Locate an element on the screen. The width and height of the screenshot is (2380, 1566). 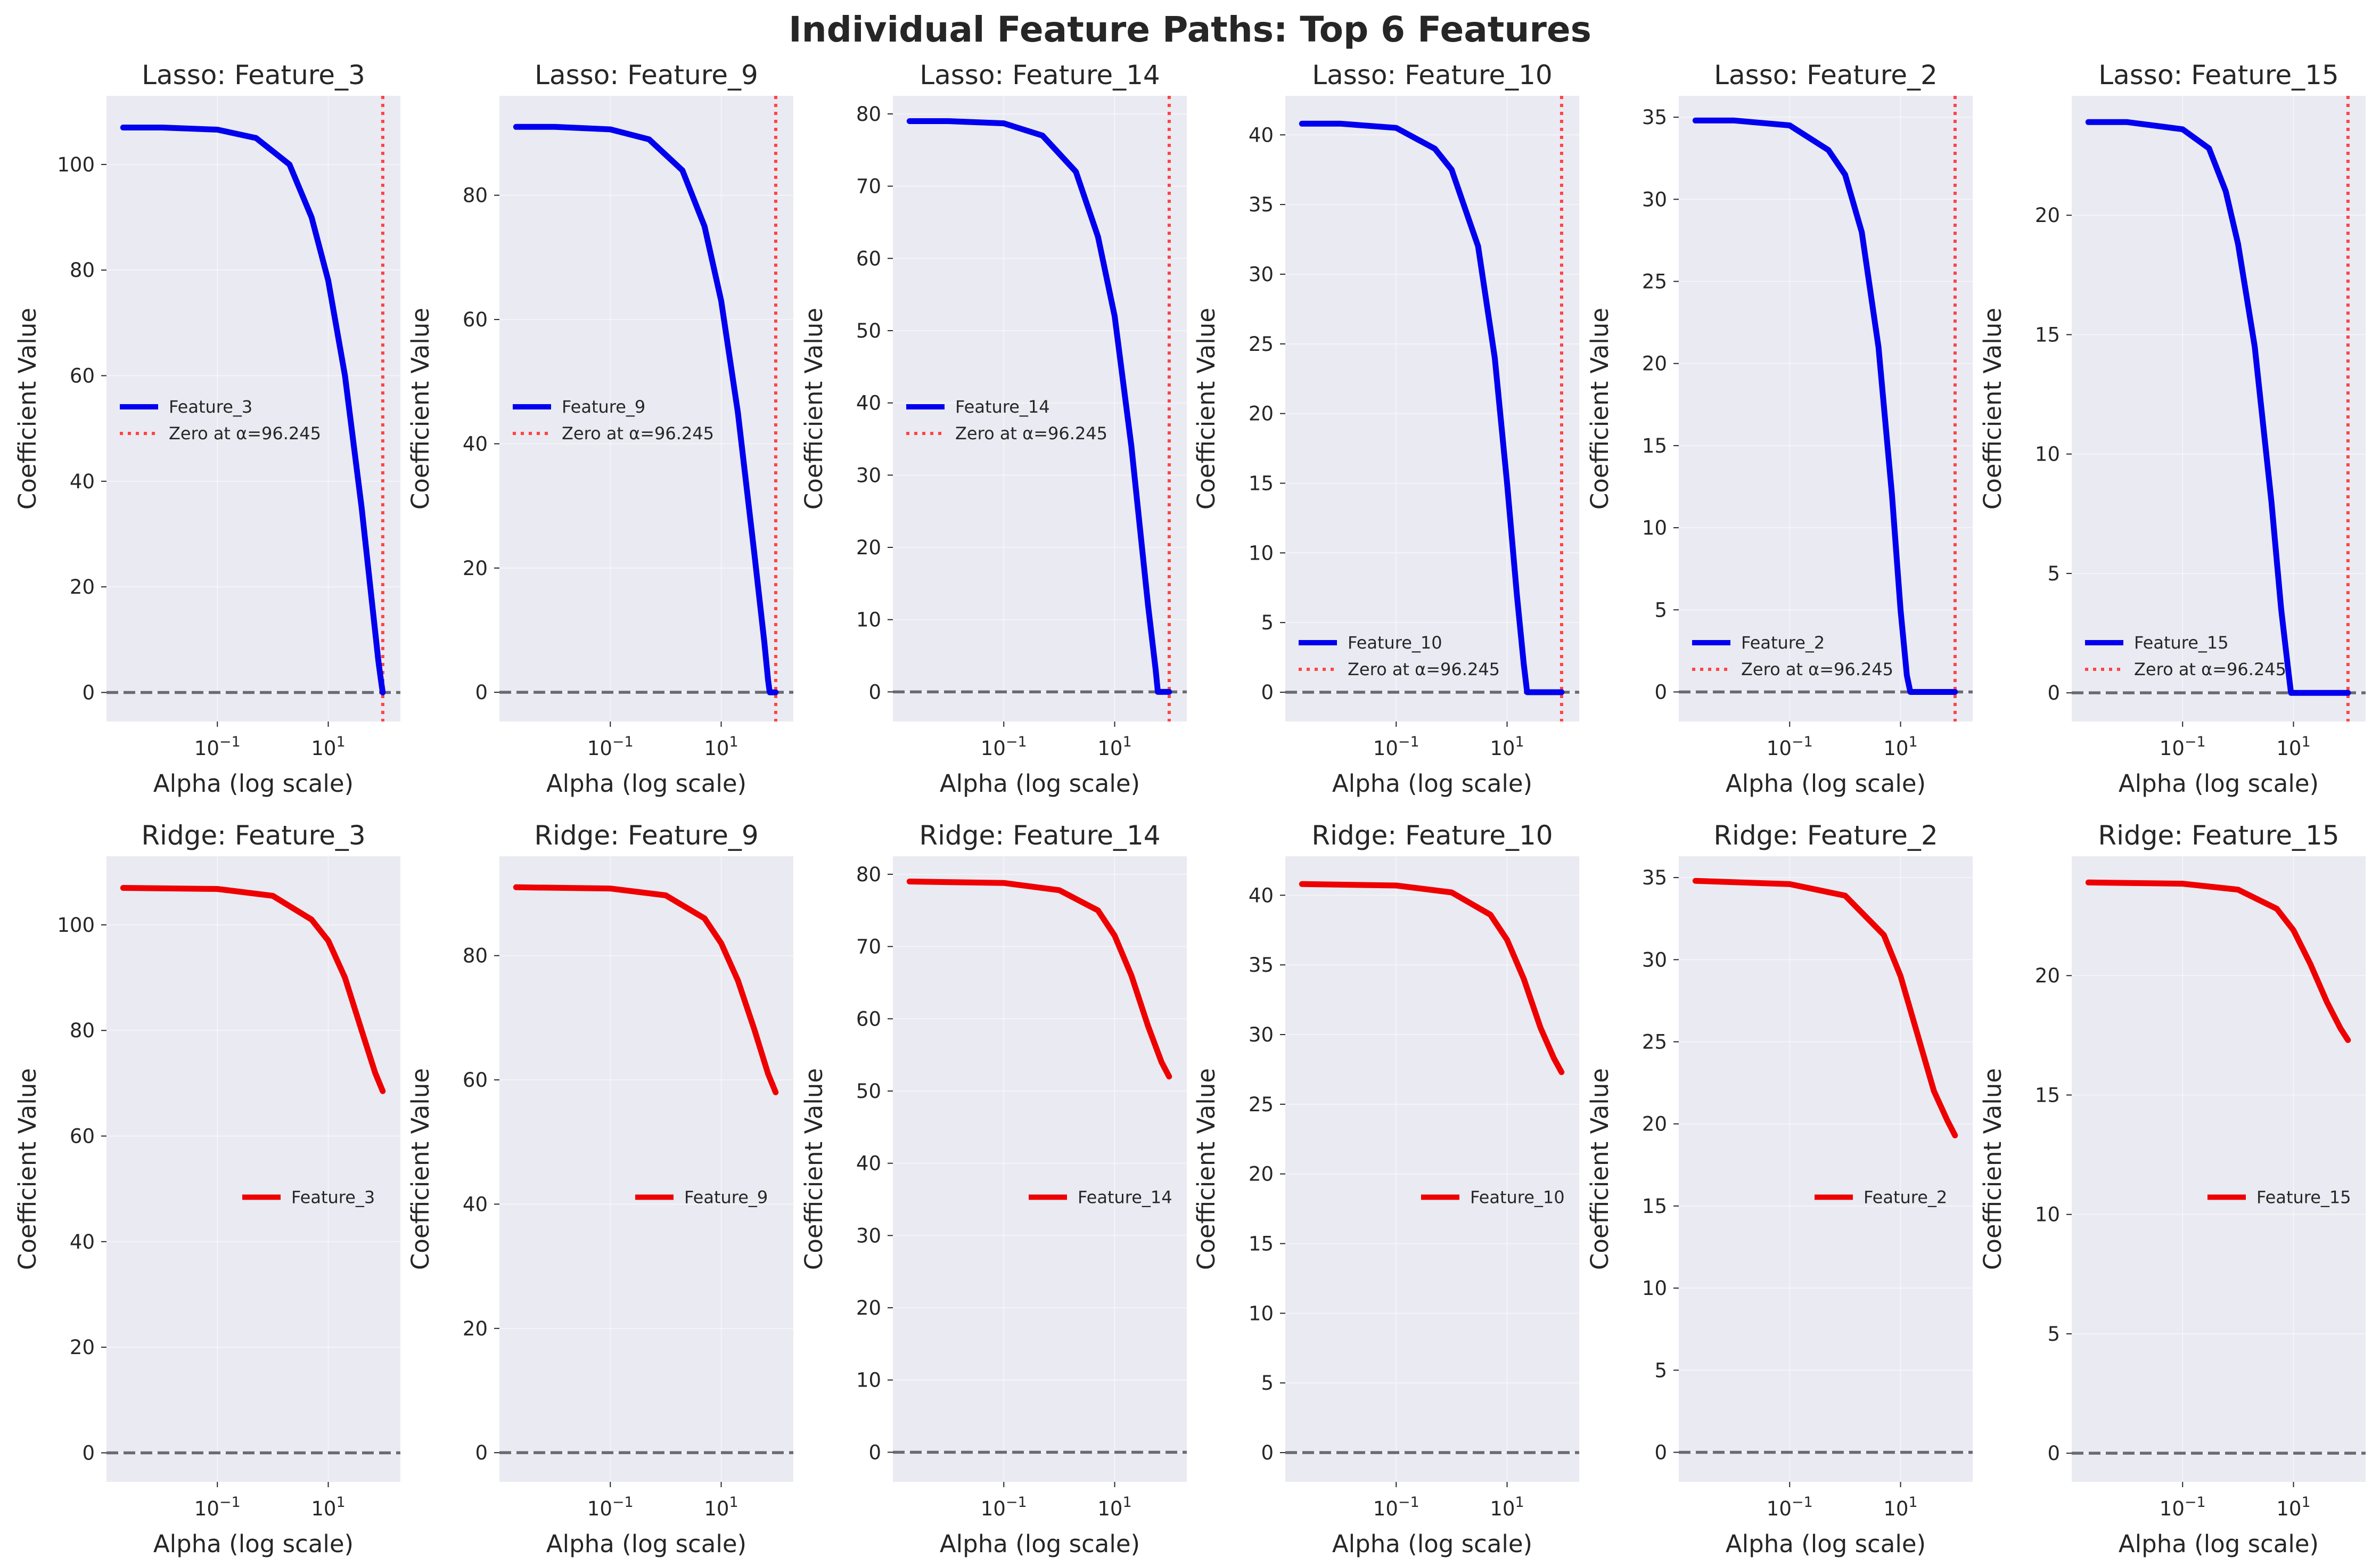
y-tick-label: 100 is located at coordinates (76, 925).